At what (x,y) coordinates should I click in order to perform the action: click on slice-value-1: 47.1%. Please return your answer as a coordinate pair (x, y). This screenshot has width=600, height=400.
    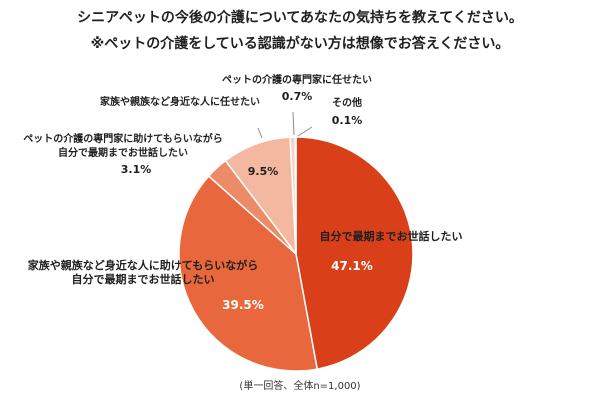
    Looking at the image, I should click on (352, 266).